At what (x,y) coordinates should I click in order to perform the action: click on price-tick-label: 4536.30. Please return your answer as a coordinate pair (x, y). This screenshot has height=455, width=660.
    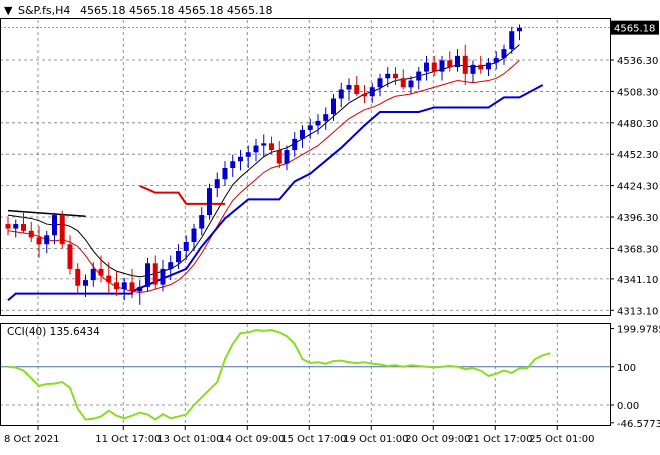
    Looking at the image, I should click on (637, 61).